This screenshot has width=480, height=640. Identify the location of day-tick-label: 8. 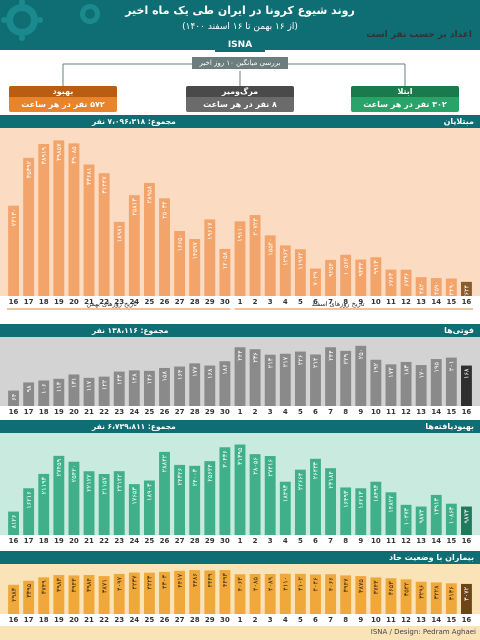
(345, 620).